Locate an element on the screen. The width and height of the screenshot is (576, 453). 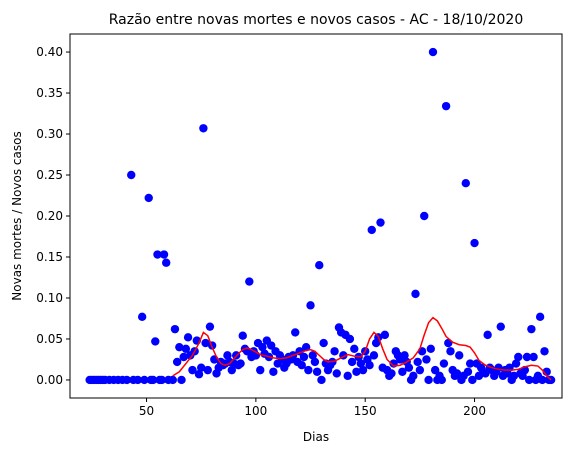
y-tick-label: 0.40 is located at coordinates (49, 52).